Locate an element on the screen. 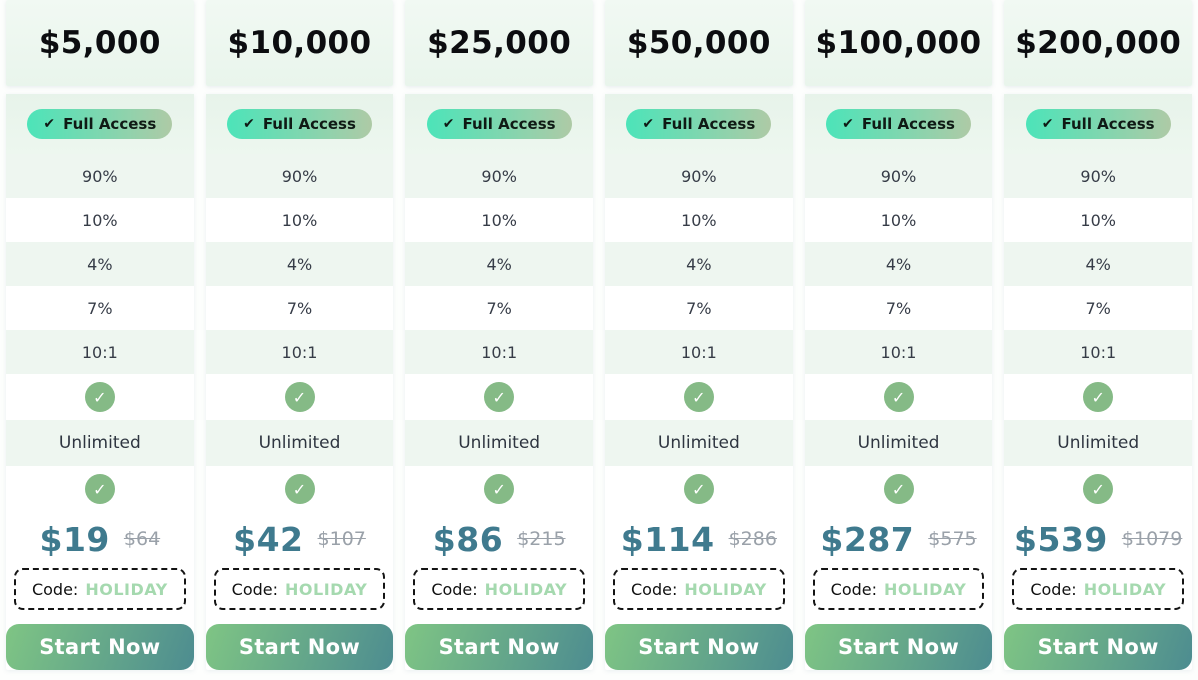 The width and height of the screenshot is (1198, 680). price-row: $19 $64 is located at coordinates (100, 539).